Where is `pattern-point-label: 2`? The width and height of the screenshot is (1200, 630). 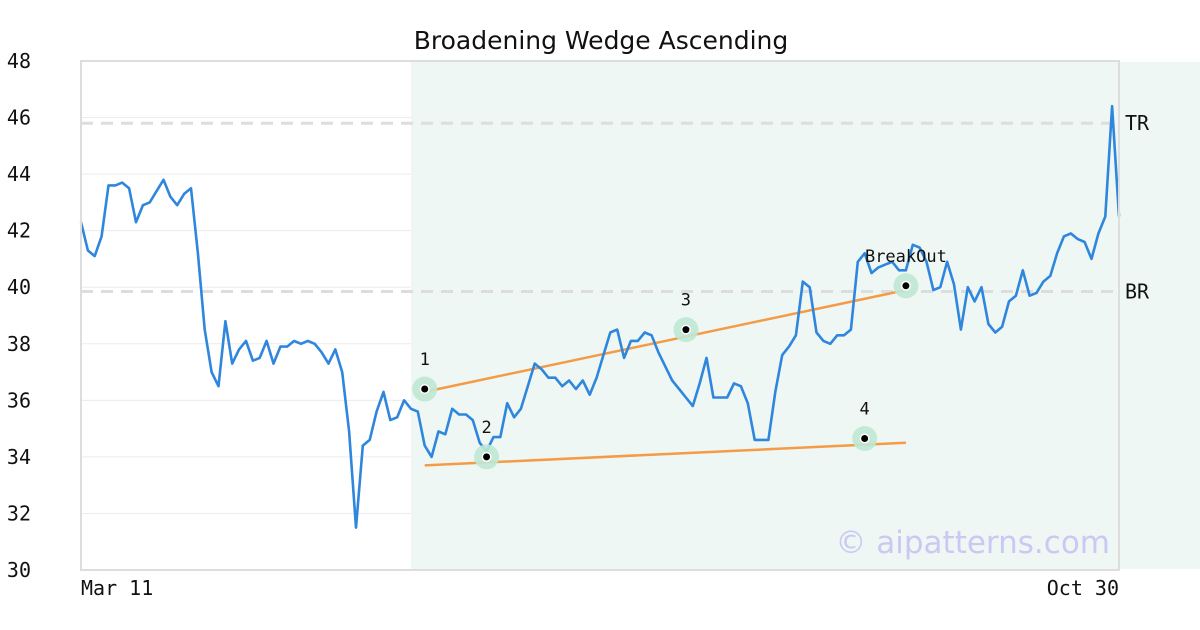 pattern-point-label: 2 is located at coordinates (486, 428).